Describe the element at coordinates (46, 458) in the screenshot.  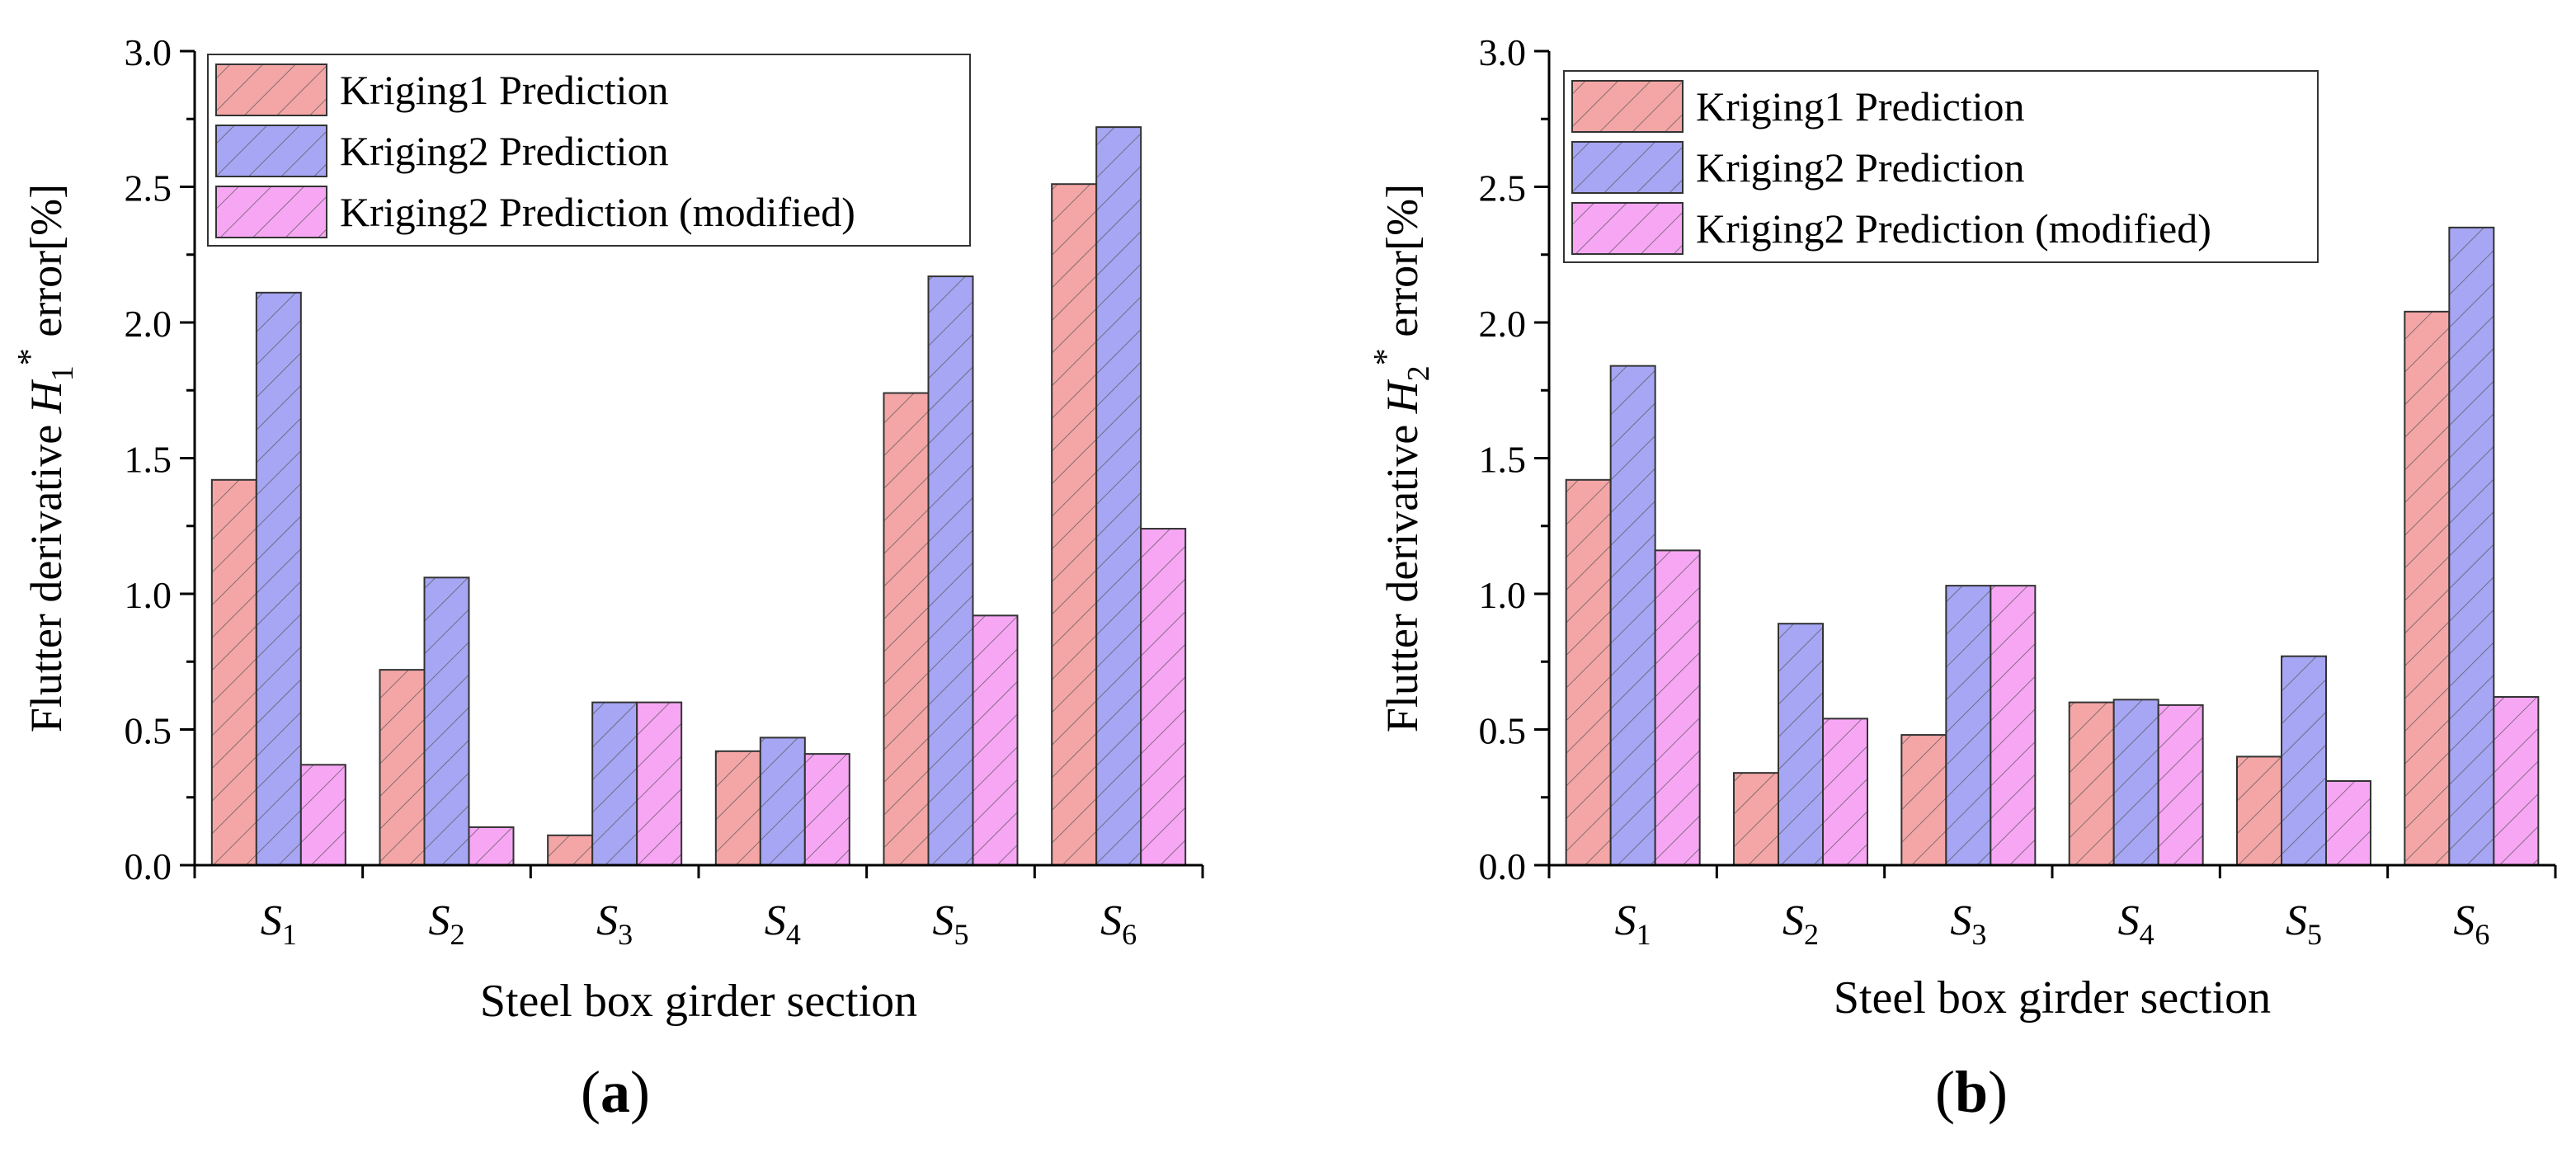
I see `y-axis-label: Flutter derivative H1* error[%]` at that location.